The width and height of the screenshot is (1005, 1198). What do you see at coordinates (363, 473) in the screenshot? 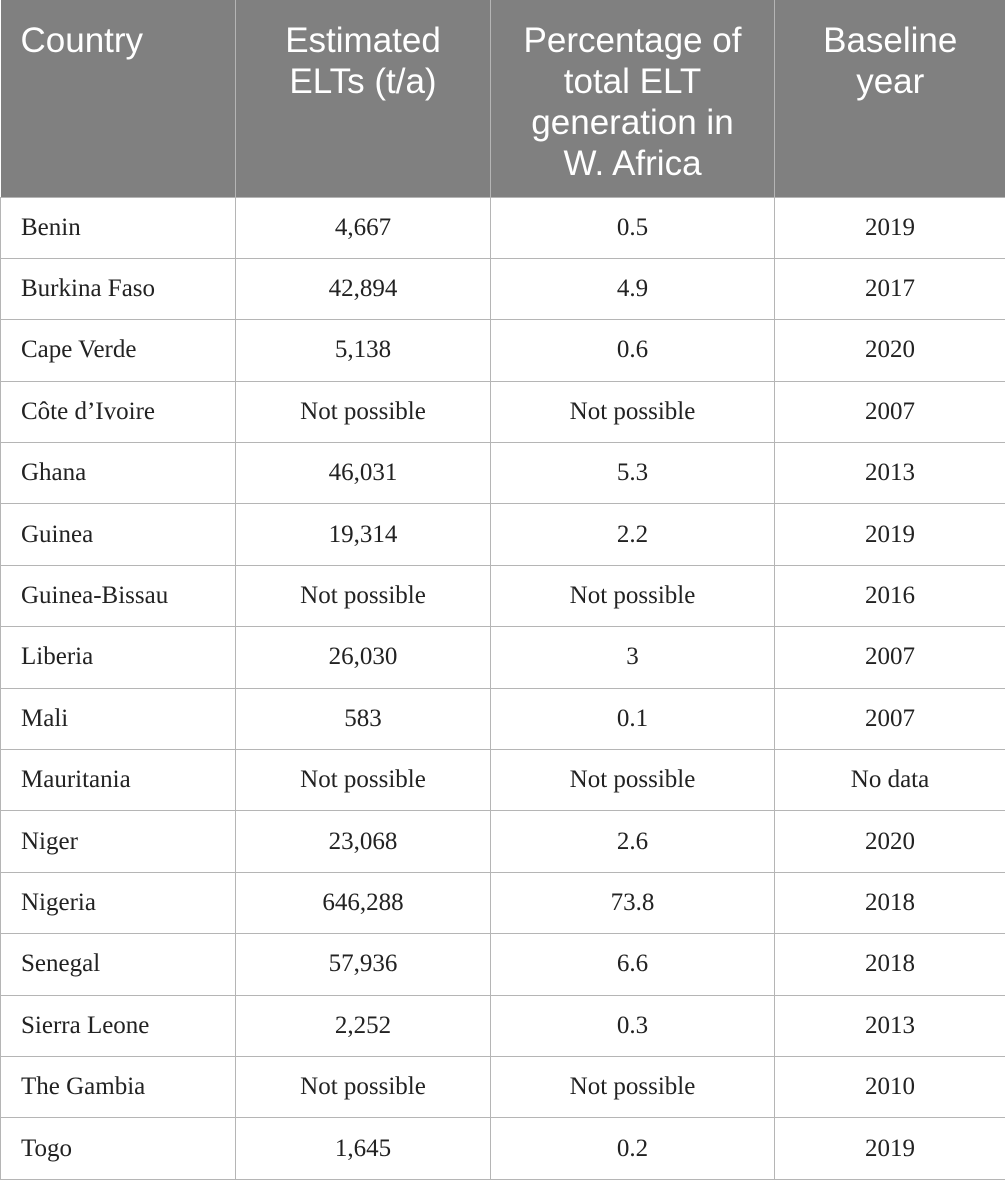
I see `data-cell: 46,031` at bounding box center [363, 473].